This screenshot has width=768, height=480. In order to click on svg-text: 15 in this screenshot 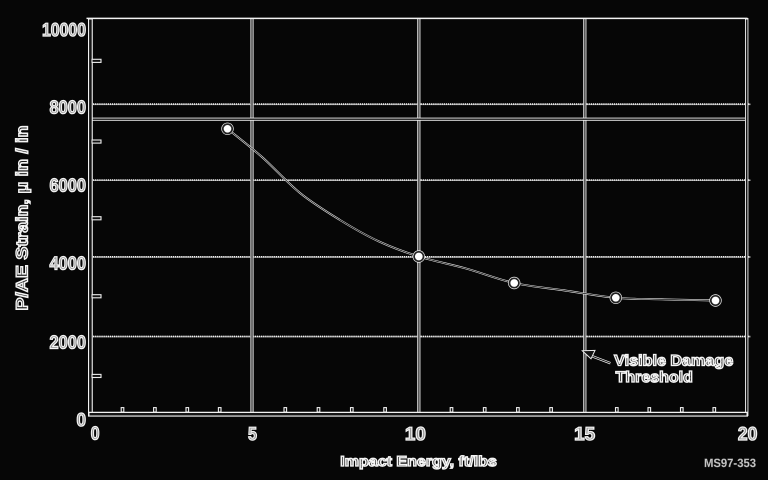, I will do `click(584, 433)`.